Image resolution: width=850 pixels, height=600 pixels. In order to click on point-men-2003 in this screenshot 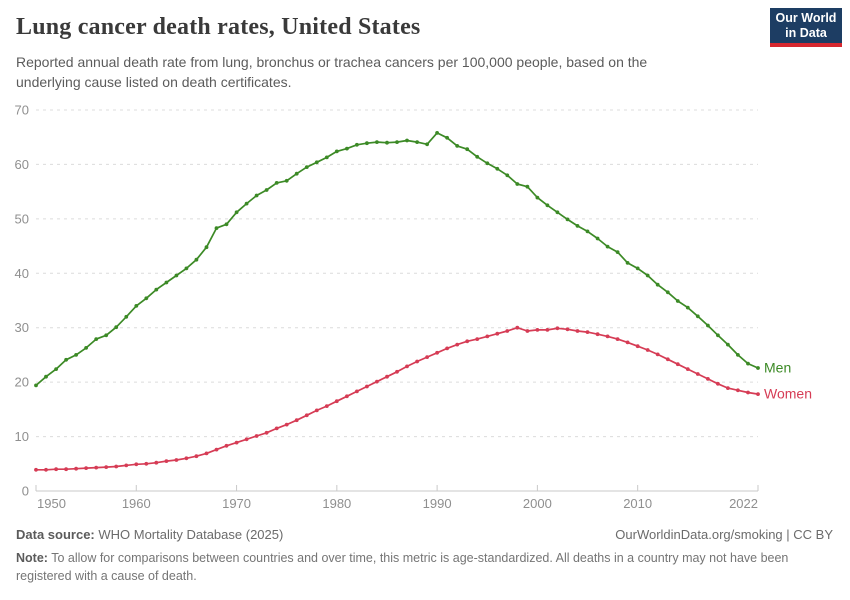, I will do `click(567, 219)`.